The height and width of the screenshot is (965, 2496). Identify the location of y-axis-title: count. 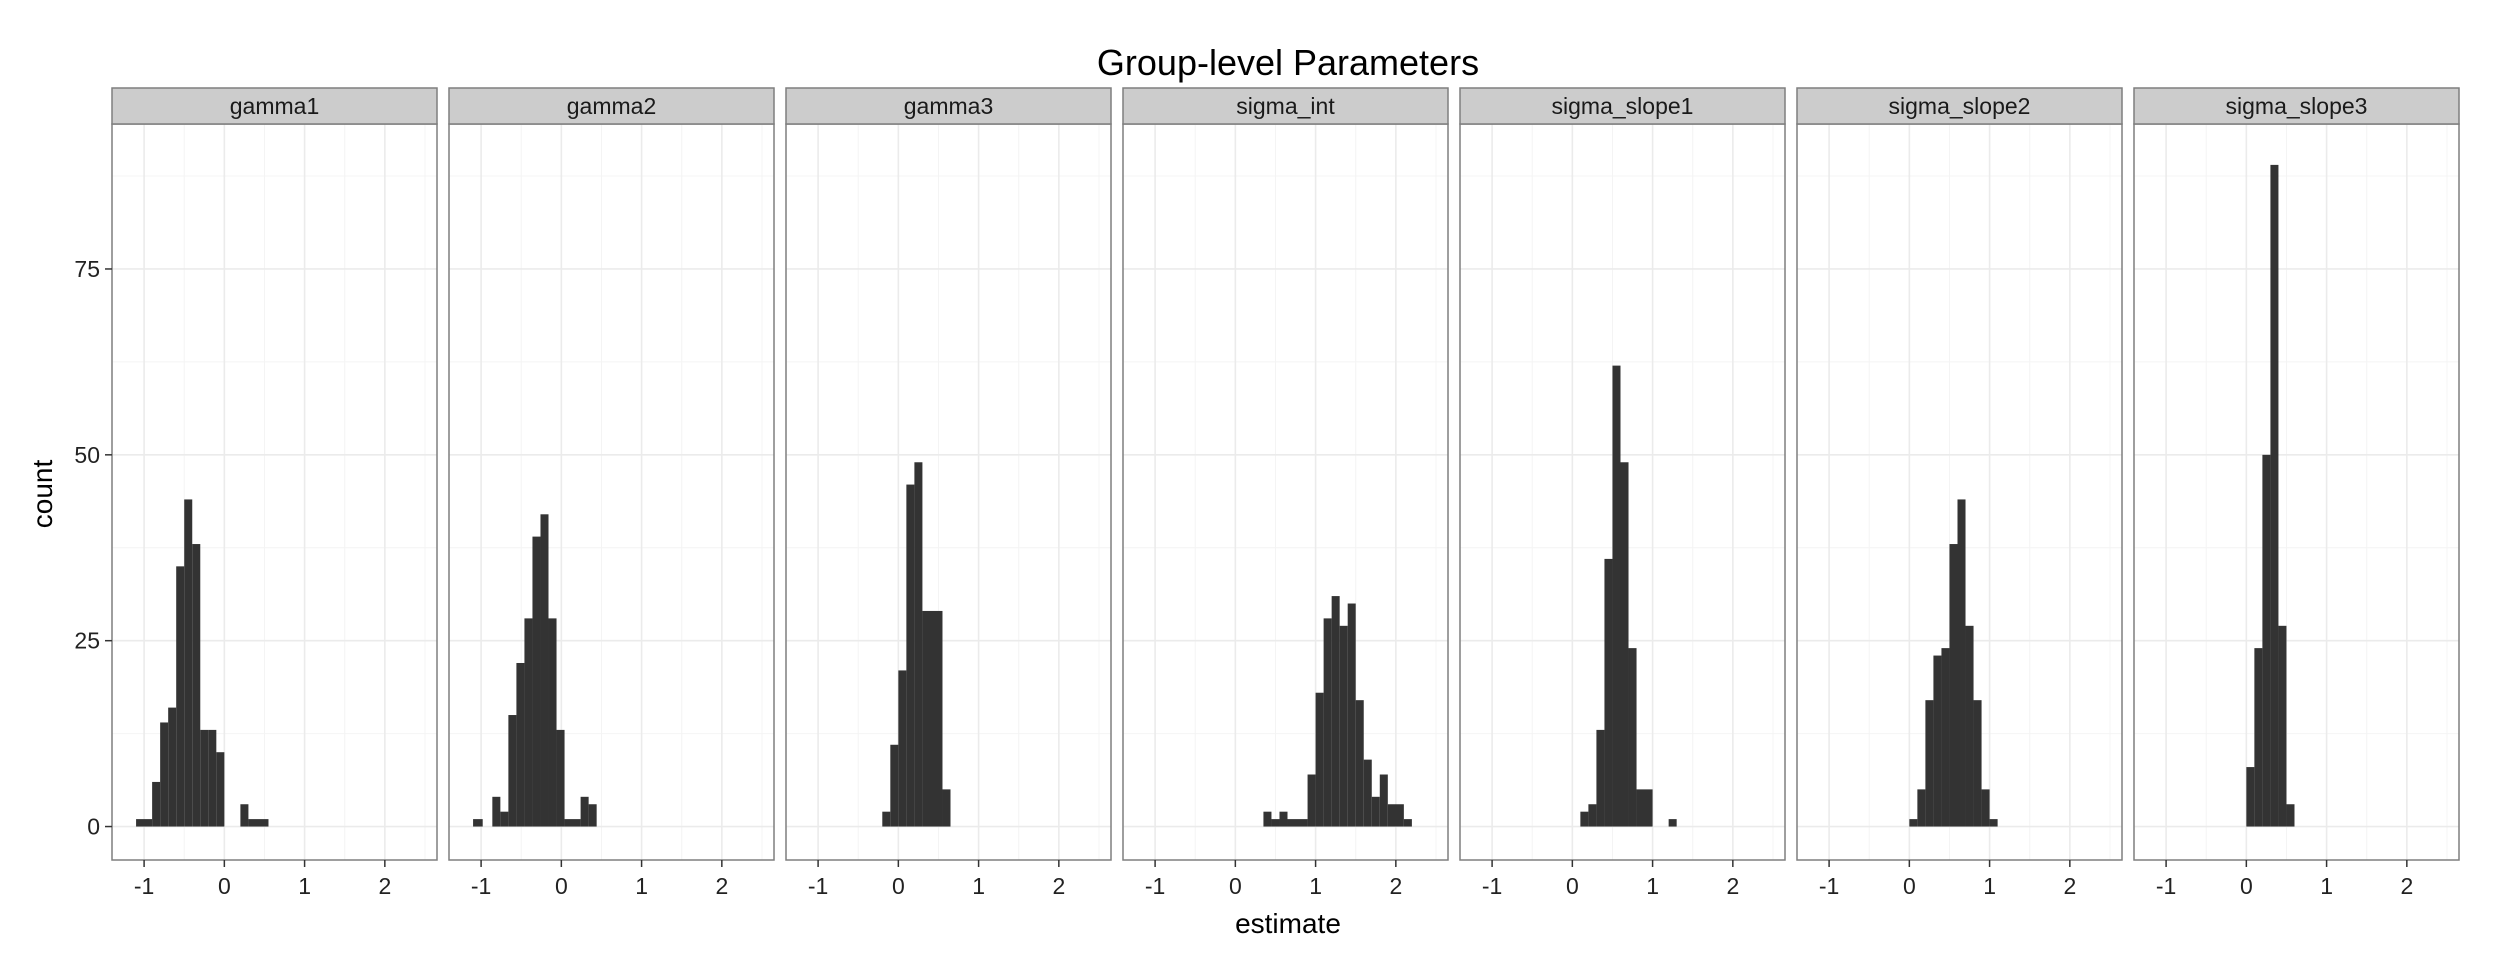
(42, 494).